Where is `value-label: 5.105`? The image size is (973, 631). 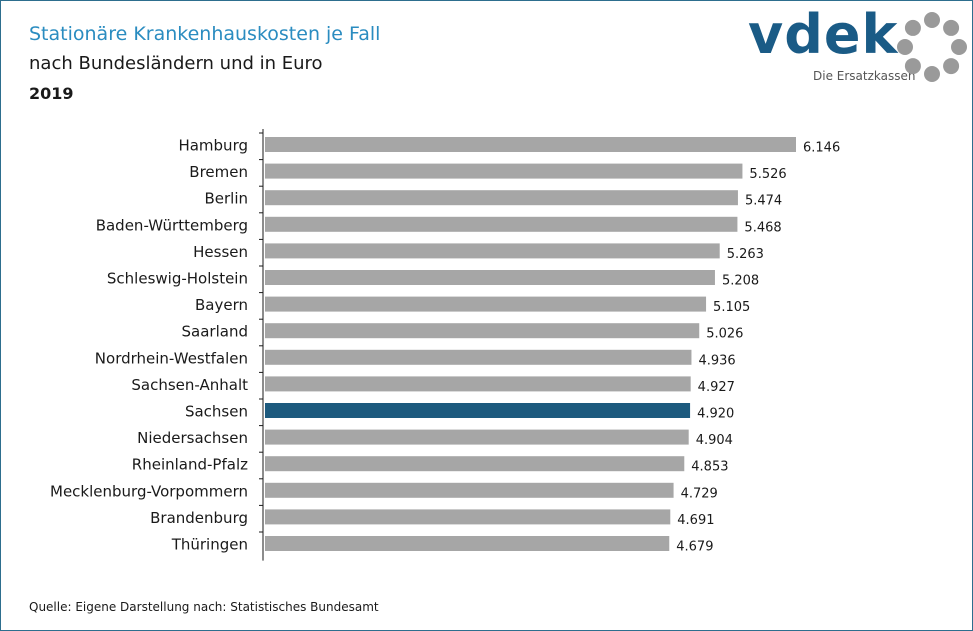
value-label: 5.105 is located at coordinates (731, 307).